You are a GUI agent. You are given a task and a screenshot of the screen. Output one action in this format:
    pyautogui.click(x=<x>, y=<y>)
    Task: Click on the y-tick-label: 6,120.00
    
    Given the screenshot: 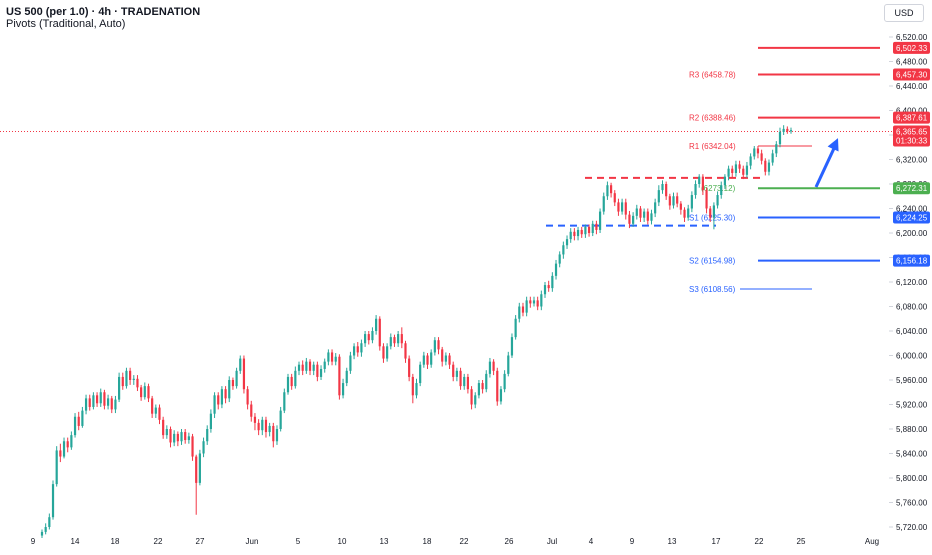 What is the action you would take?
    pyautogui.click(x=912, y=282)
    